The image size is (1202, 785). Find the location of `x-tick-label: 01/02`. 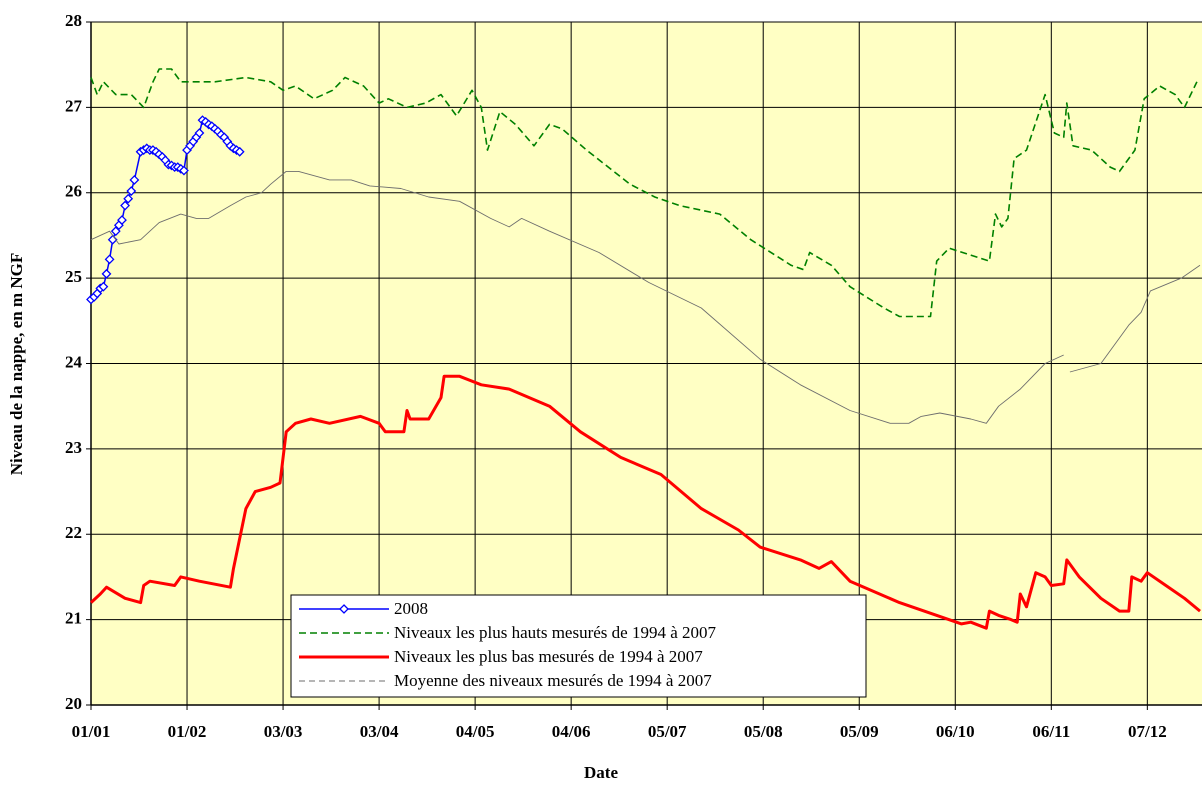

x-tick-label: 01/02 is located at coordinates (187, 731).